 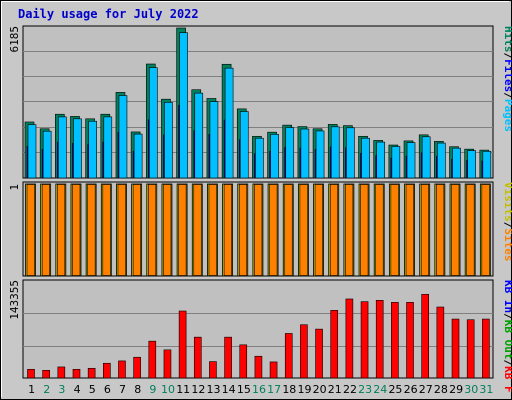 I want to click on x-tick-label: 31, so click(x=486, y=389).